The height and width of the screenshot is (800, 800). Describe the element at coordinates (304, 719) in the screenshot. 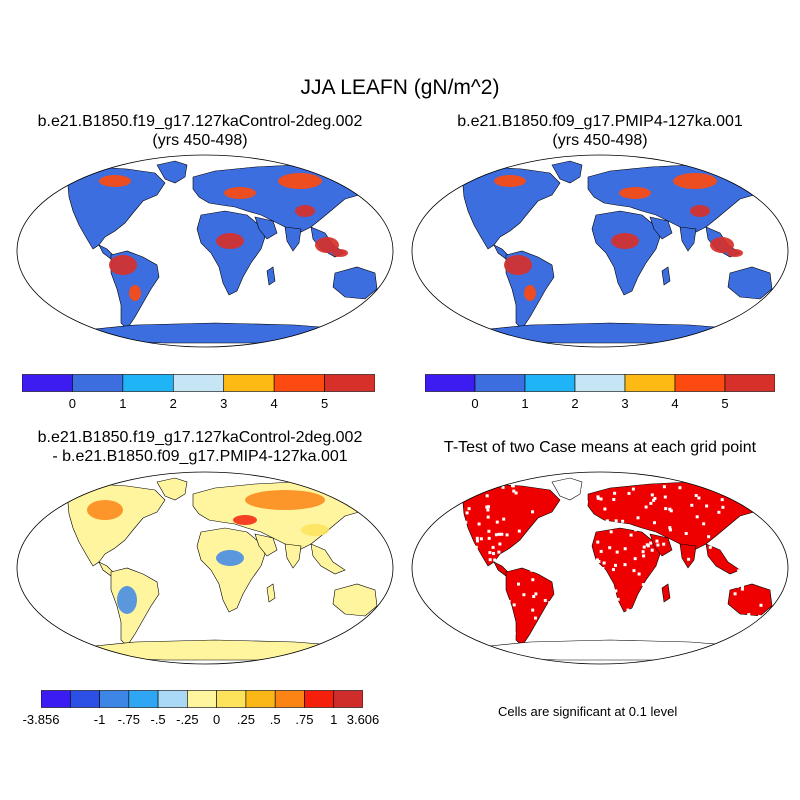

I see `colorbar-tick-label: .75` at that location.